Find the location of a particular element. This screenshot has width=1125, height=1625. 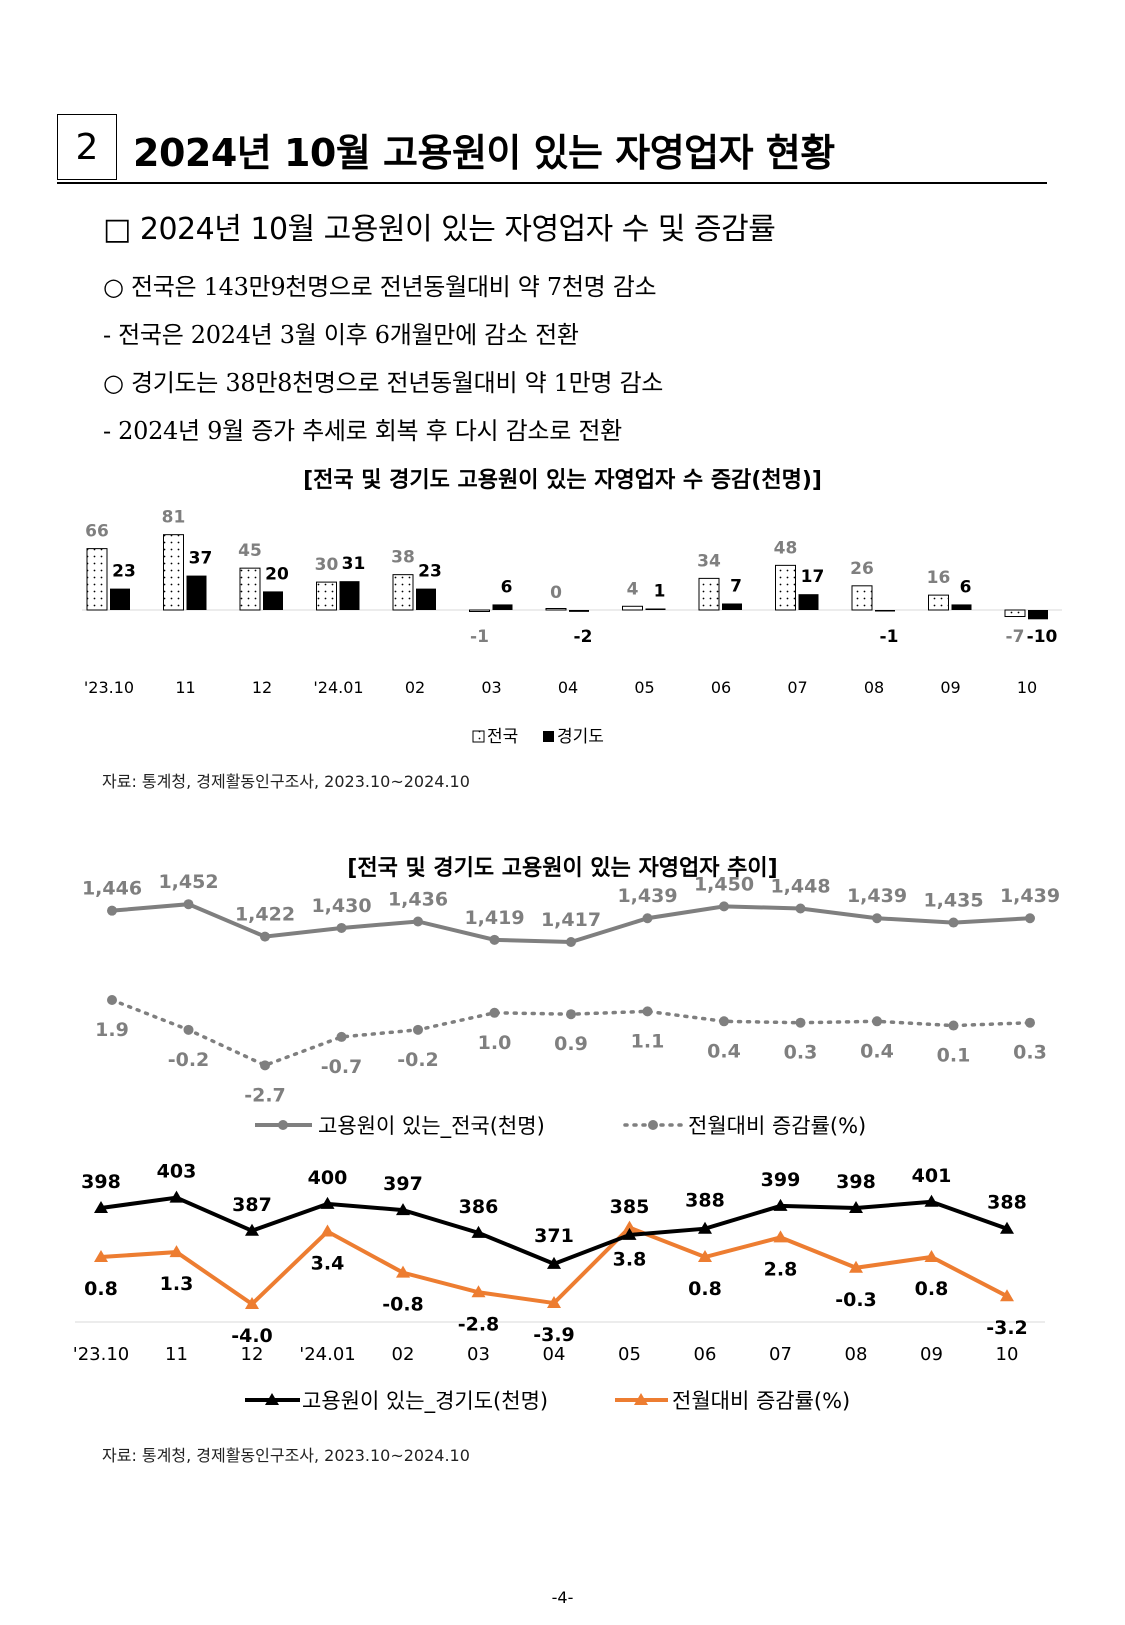

bullet-1: ○ 전국은 143만9천명으로 전년동월대비 약 7천명 감소 is located at coordinates (380, 287).